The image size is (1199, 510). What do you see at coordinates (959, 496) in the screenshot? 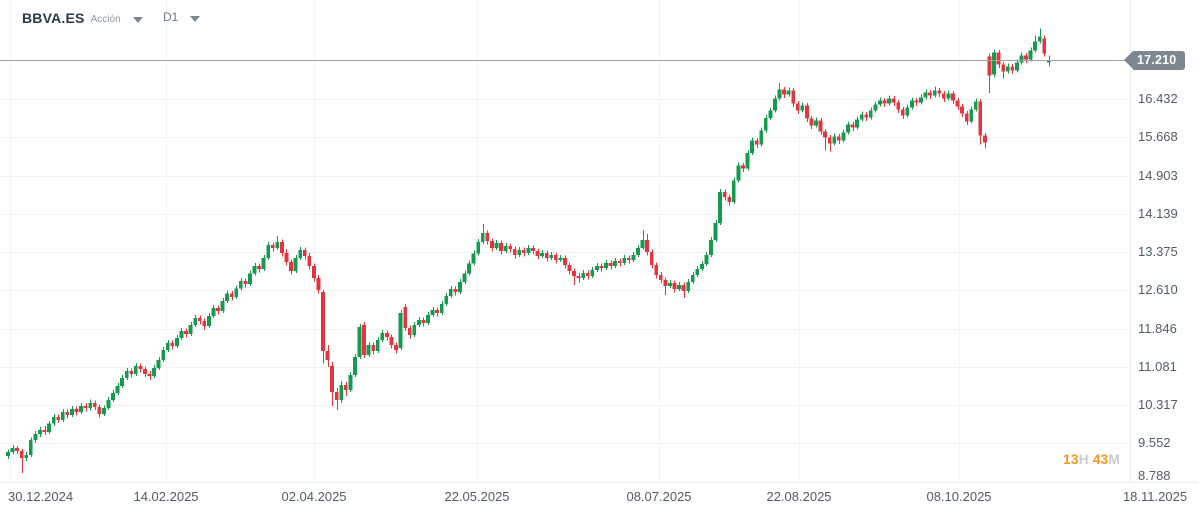
I see `date-tick-label: 08.10.2025` at bounding box center [959, 496].